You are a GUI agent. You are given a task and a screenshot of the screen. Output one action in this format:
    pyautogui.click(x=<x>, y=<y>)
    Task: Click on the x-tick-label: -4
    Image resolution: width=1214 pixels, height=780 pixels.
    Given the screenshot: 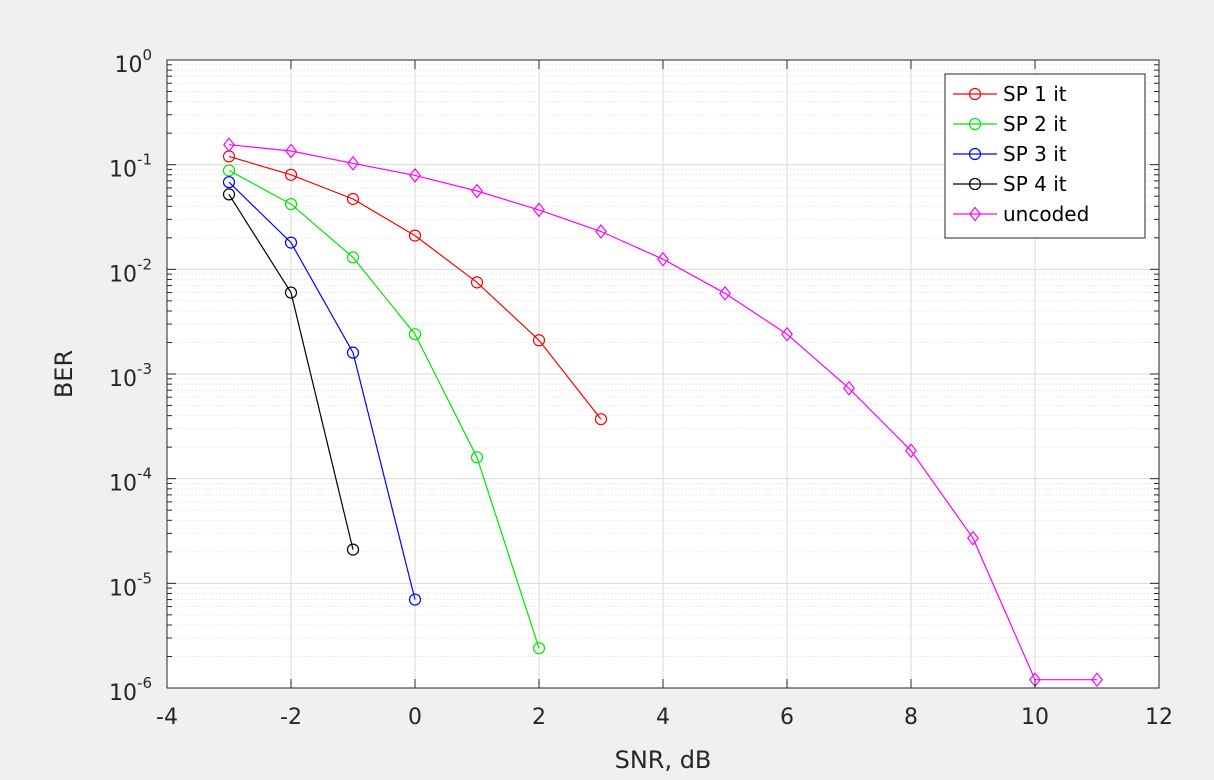 What is the action you would take?
    pyautogui.click(x=167, y=717)
    